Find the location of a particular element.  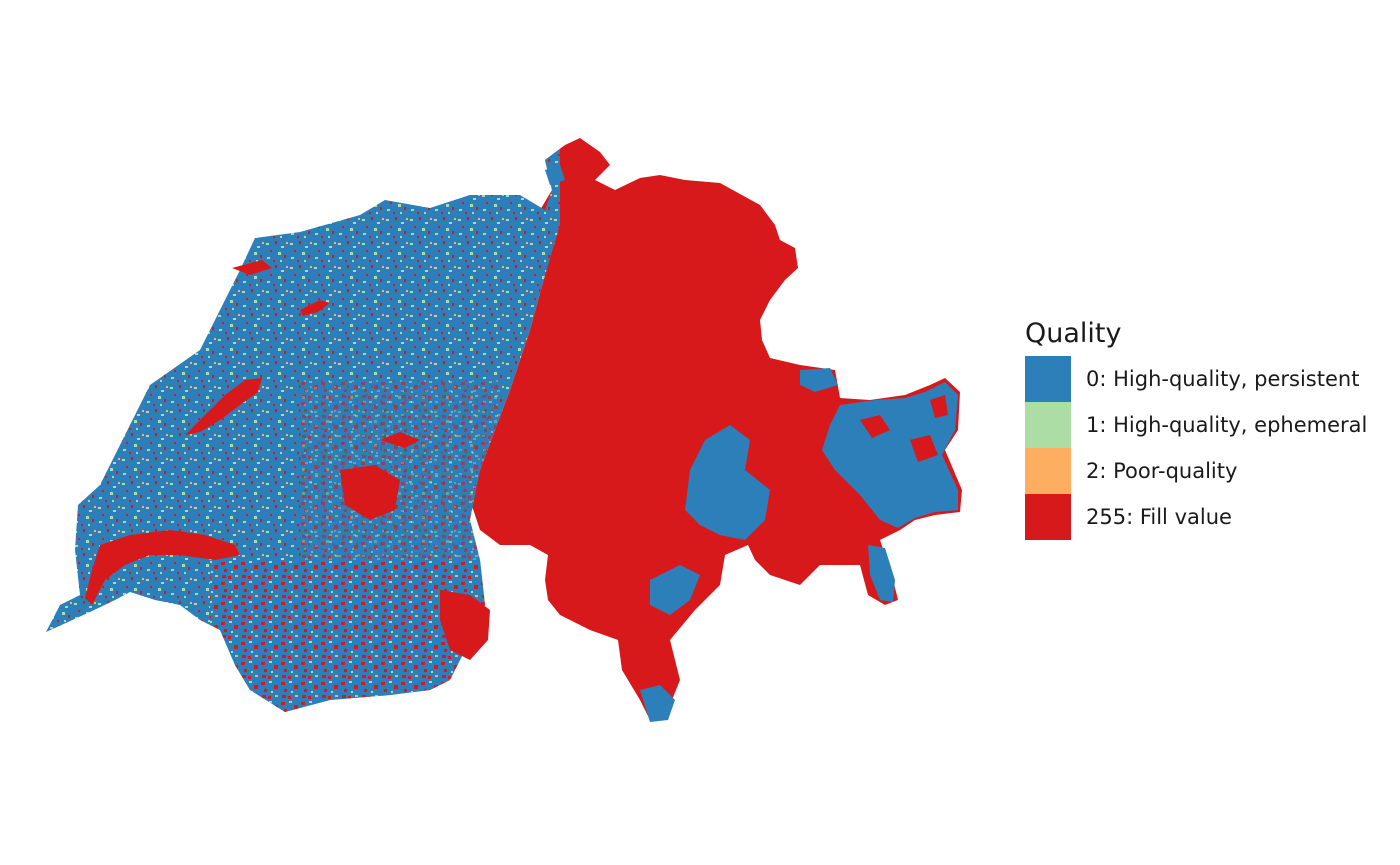

legend-item-poor: 2: Poor-quality is located at coordinates (1211, 471).